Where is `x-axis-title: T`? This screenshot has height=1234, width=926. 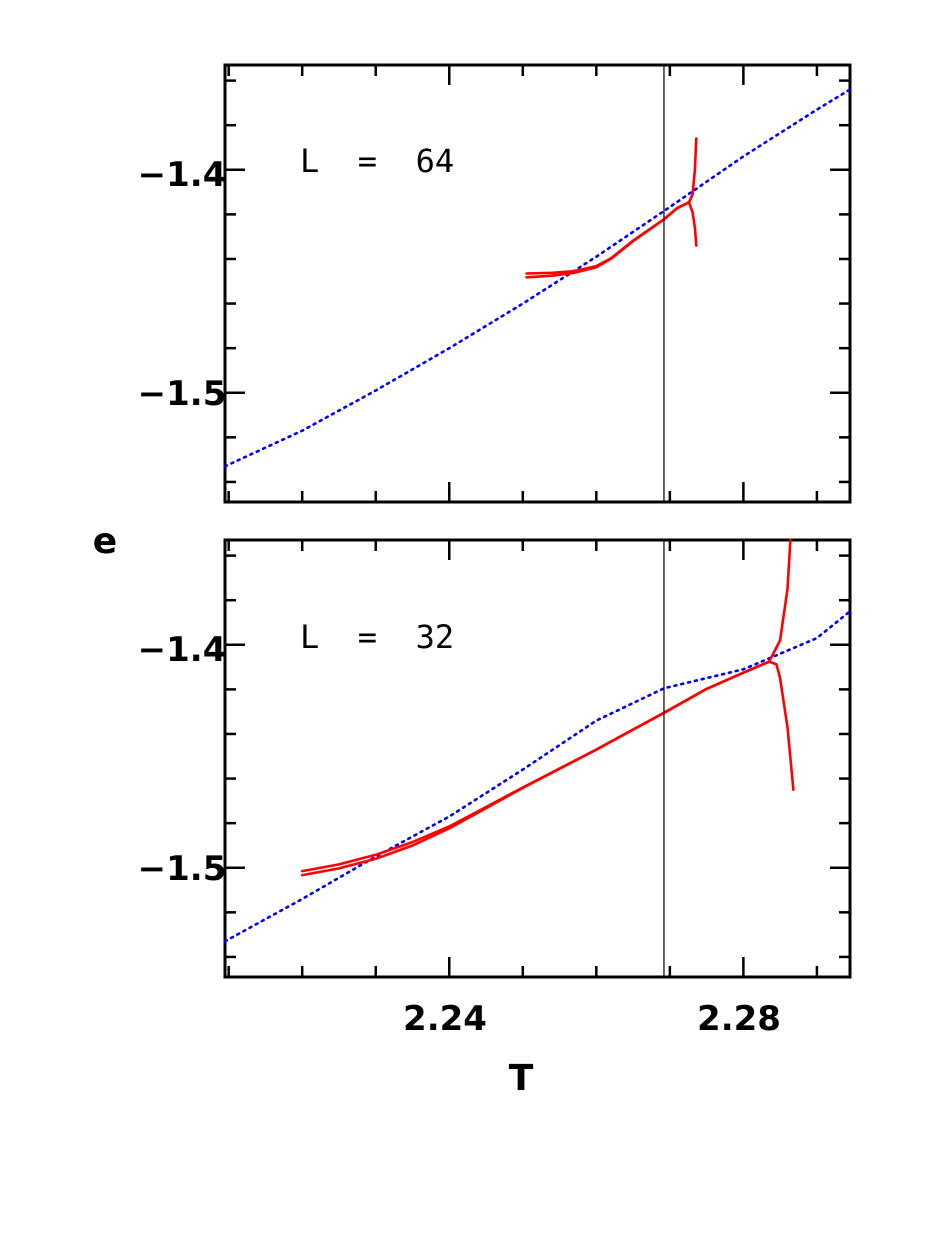
x-axis-title: T is located at coordinates (521, 1078).